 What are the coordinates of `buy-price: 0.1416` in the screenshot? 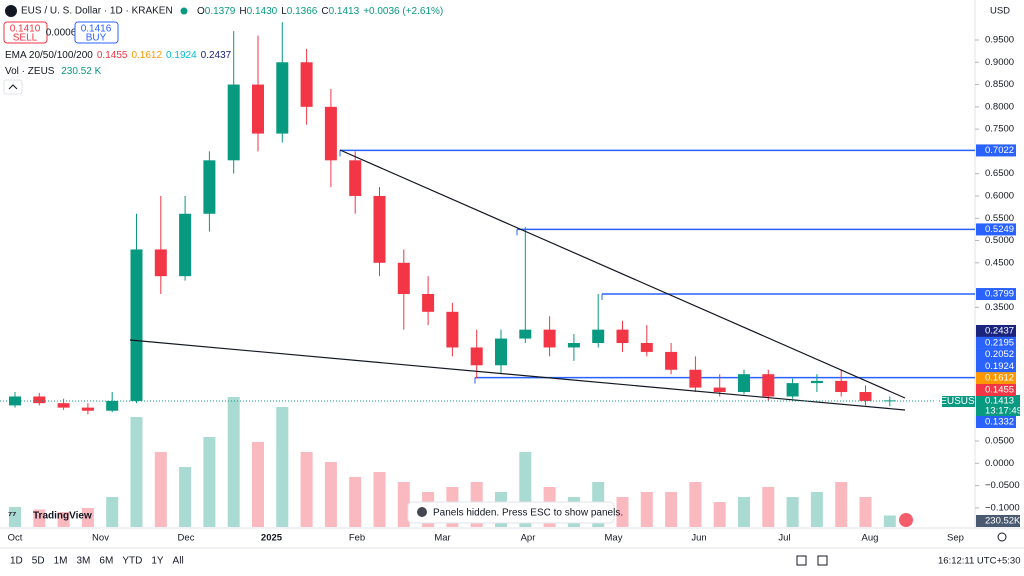 It's located at (96, 29).